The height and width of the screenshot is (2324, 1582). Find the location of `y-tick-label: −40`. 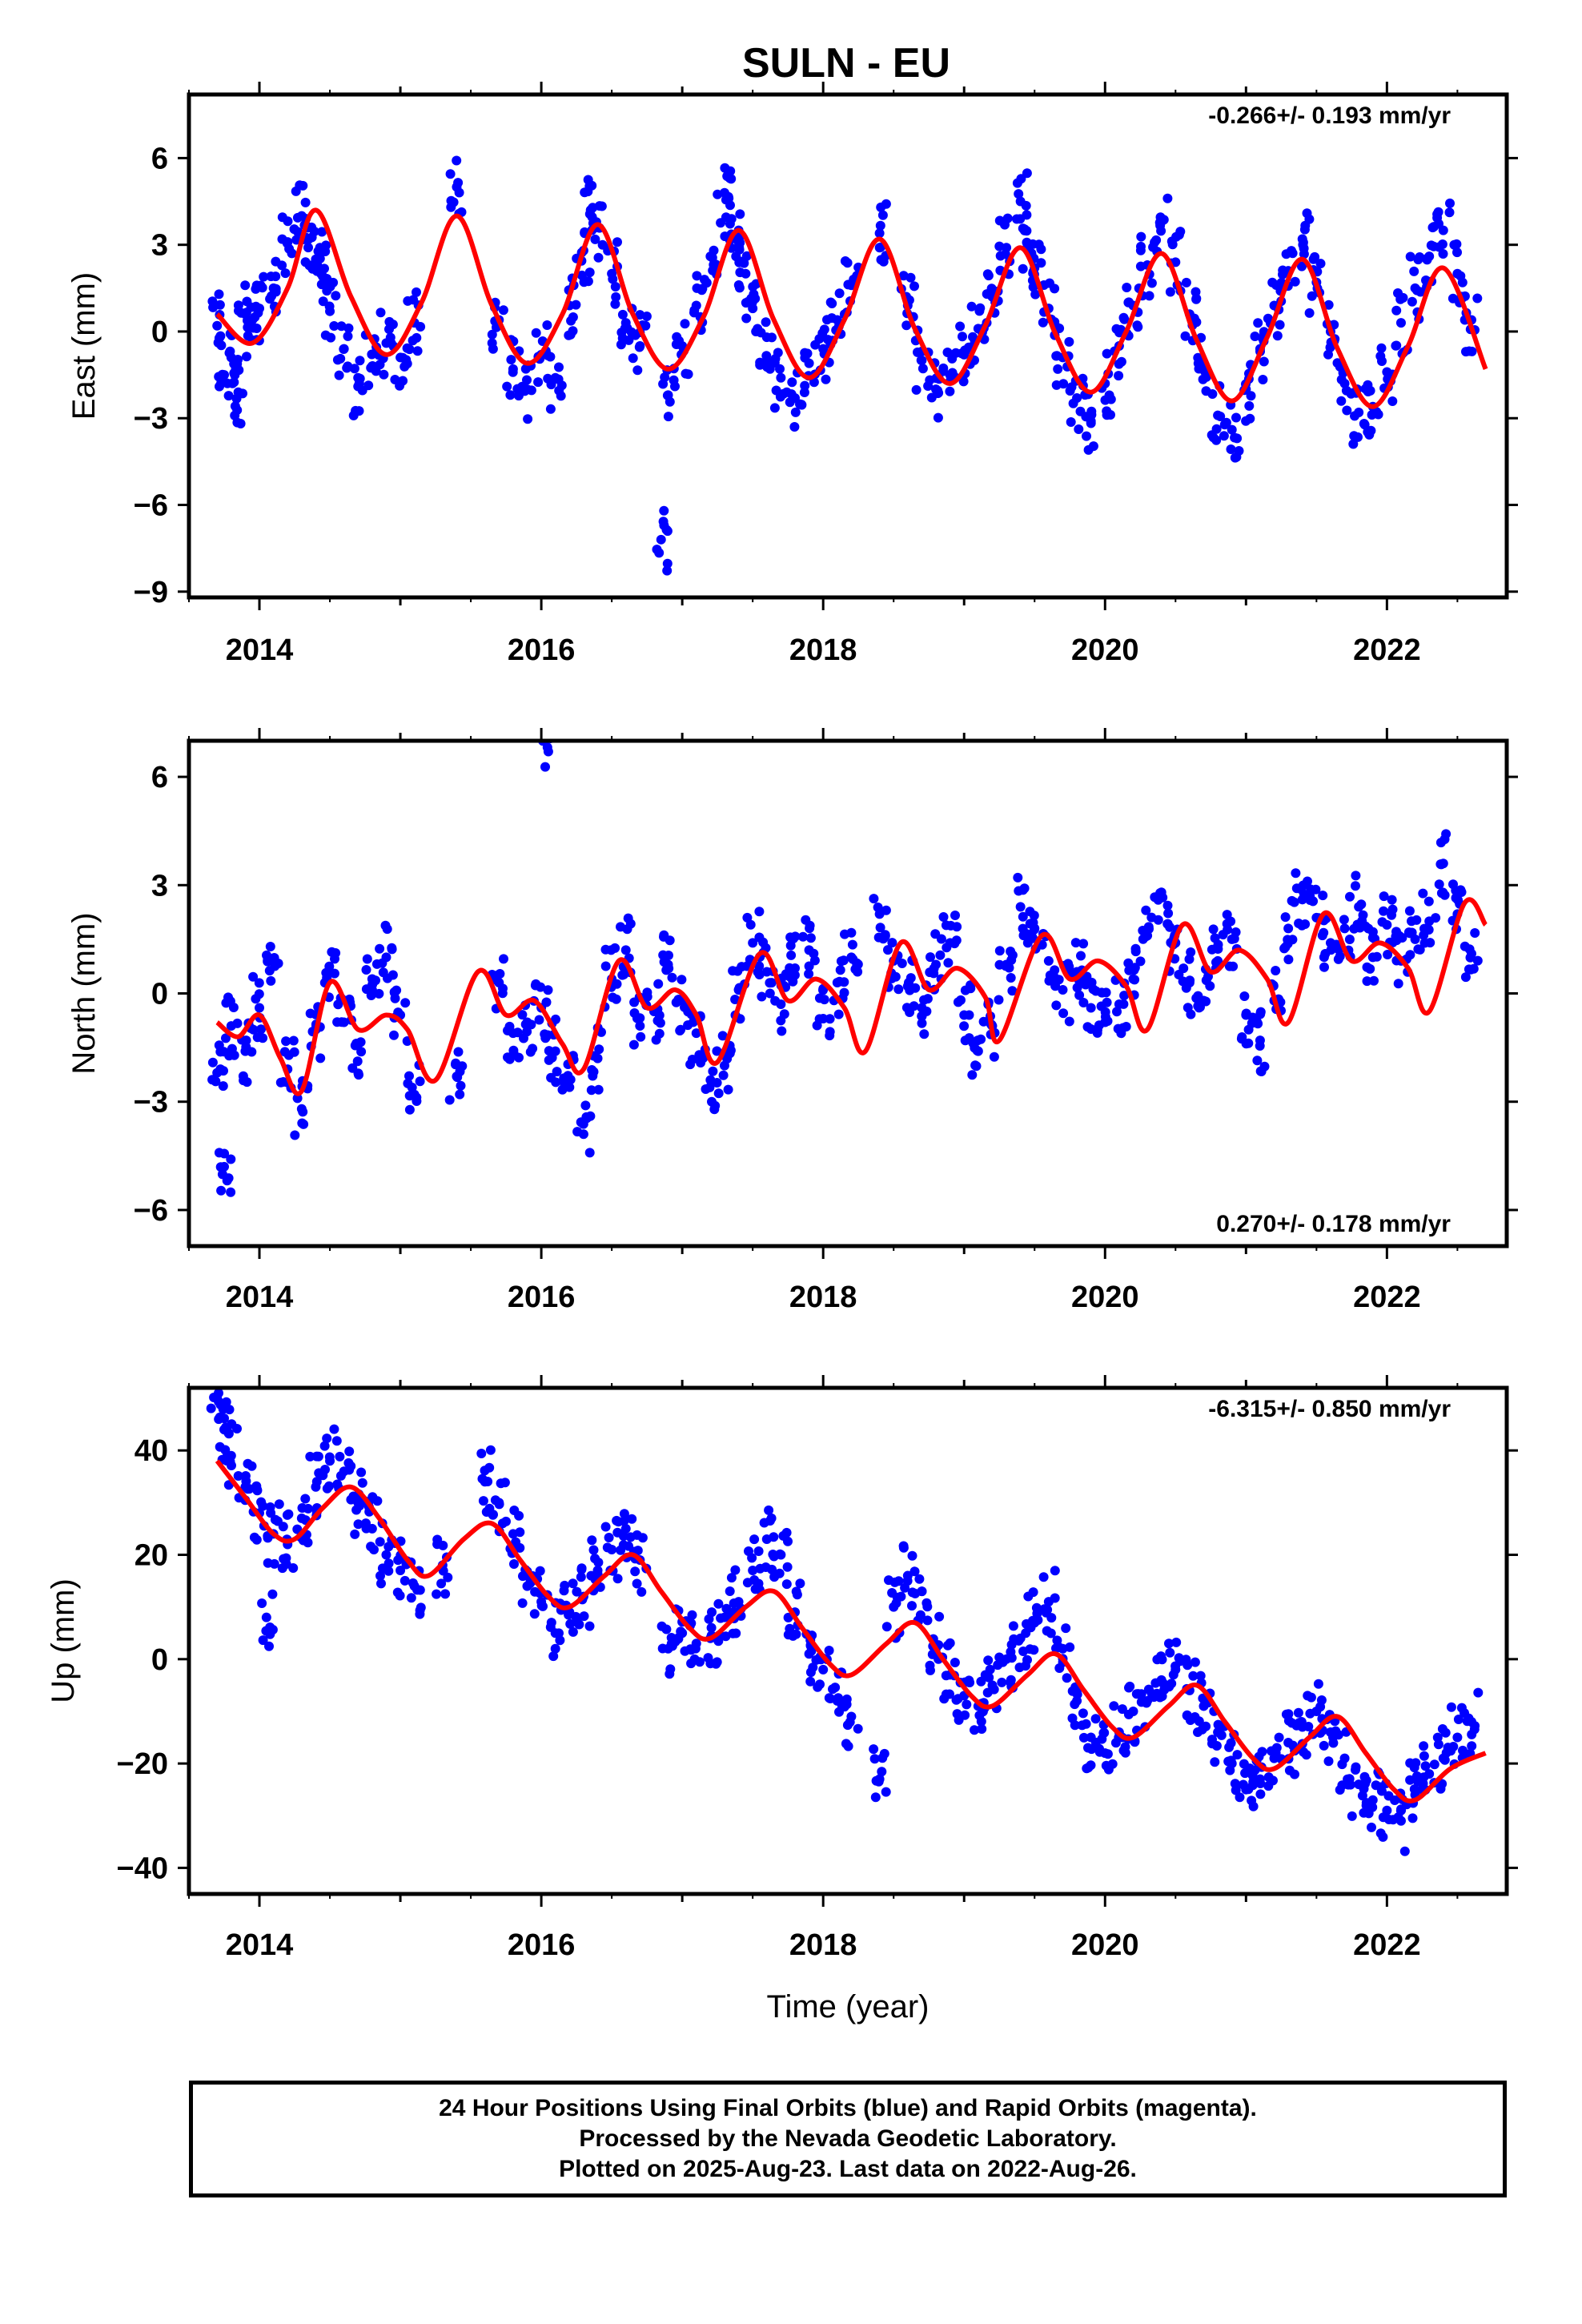

y-tick-label: −40 is located at coordinates (142, 1869).